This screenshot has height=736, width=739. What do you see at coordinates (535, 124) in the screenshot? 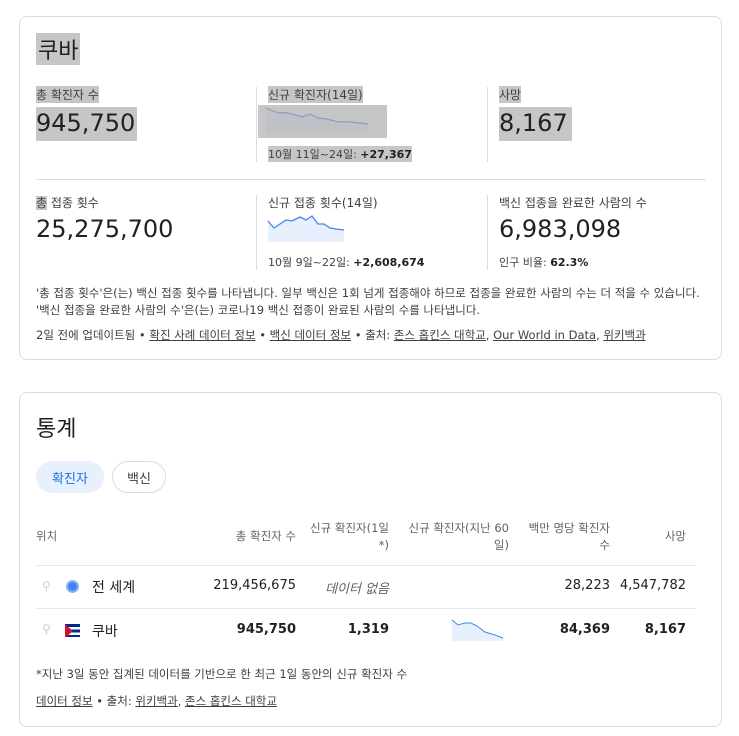
I see `deaths-value: 8,167` at bounding box center [535, 124].